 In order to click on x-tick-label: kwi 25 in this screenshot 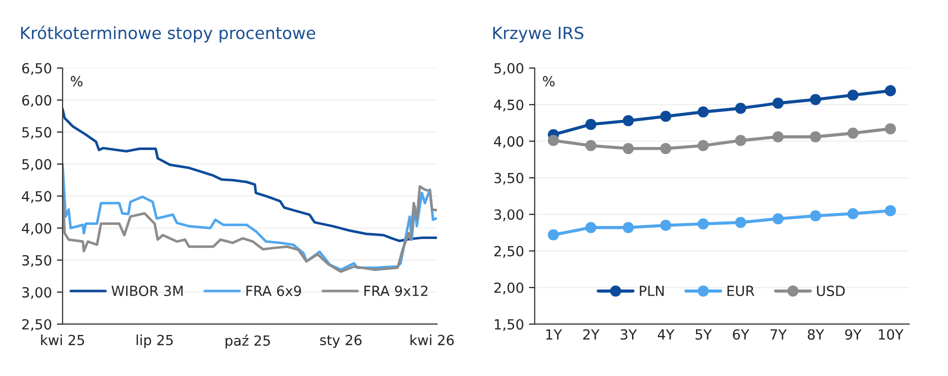, I will do `click(62, 340)`.